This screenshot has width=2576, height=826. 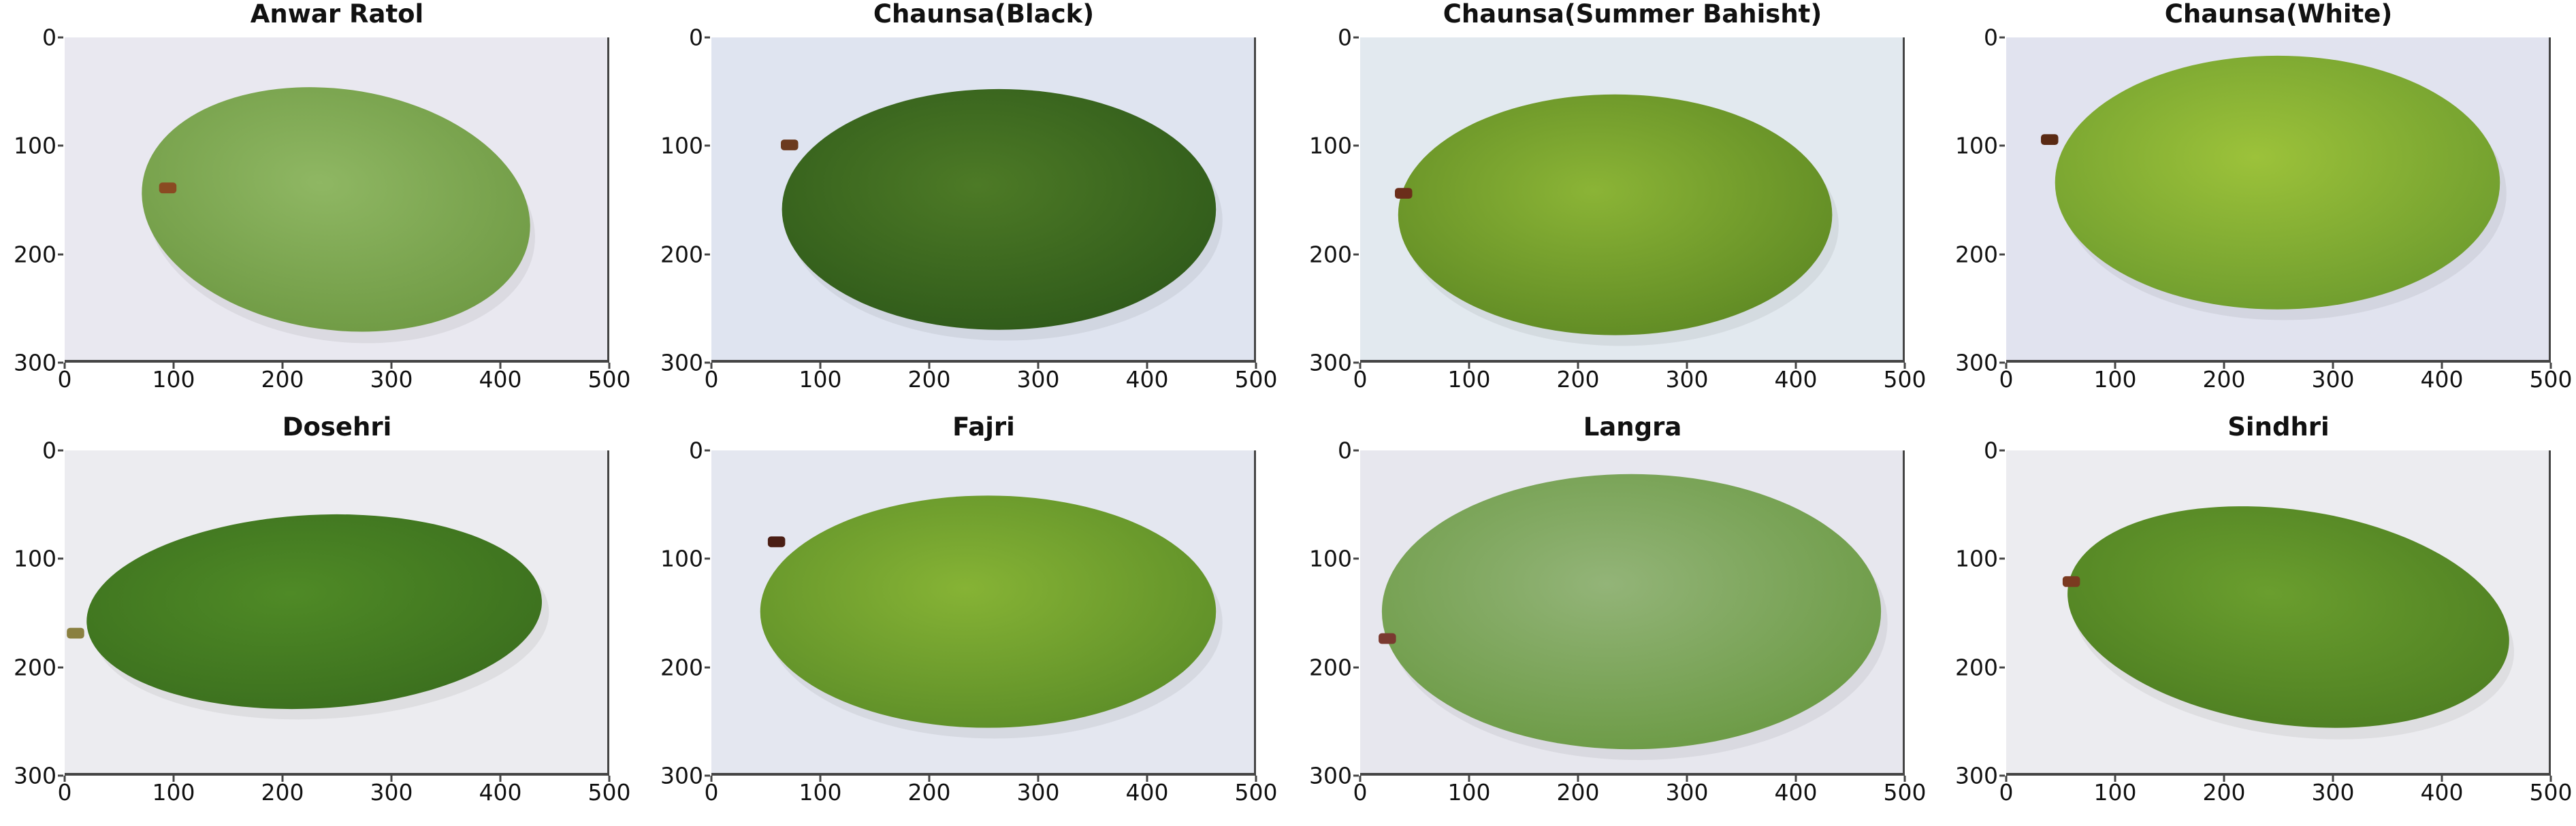 I want to click on subplot-panel: Anwar Ratol 0 100 200 300 0 100 200 300 400 500, so click(x=322, y=195).